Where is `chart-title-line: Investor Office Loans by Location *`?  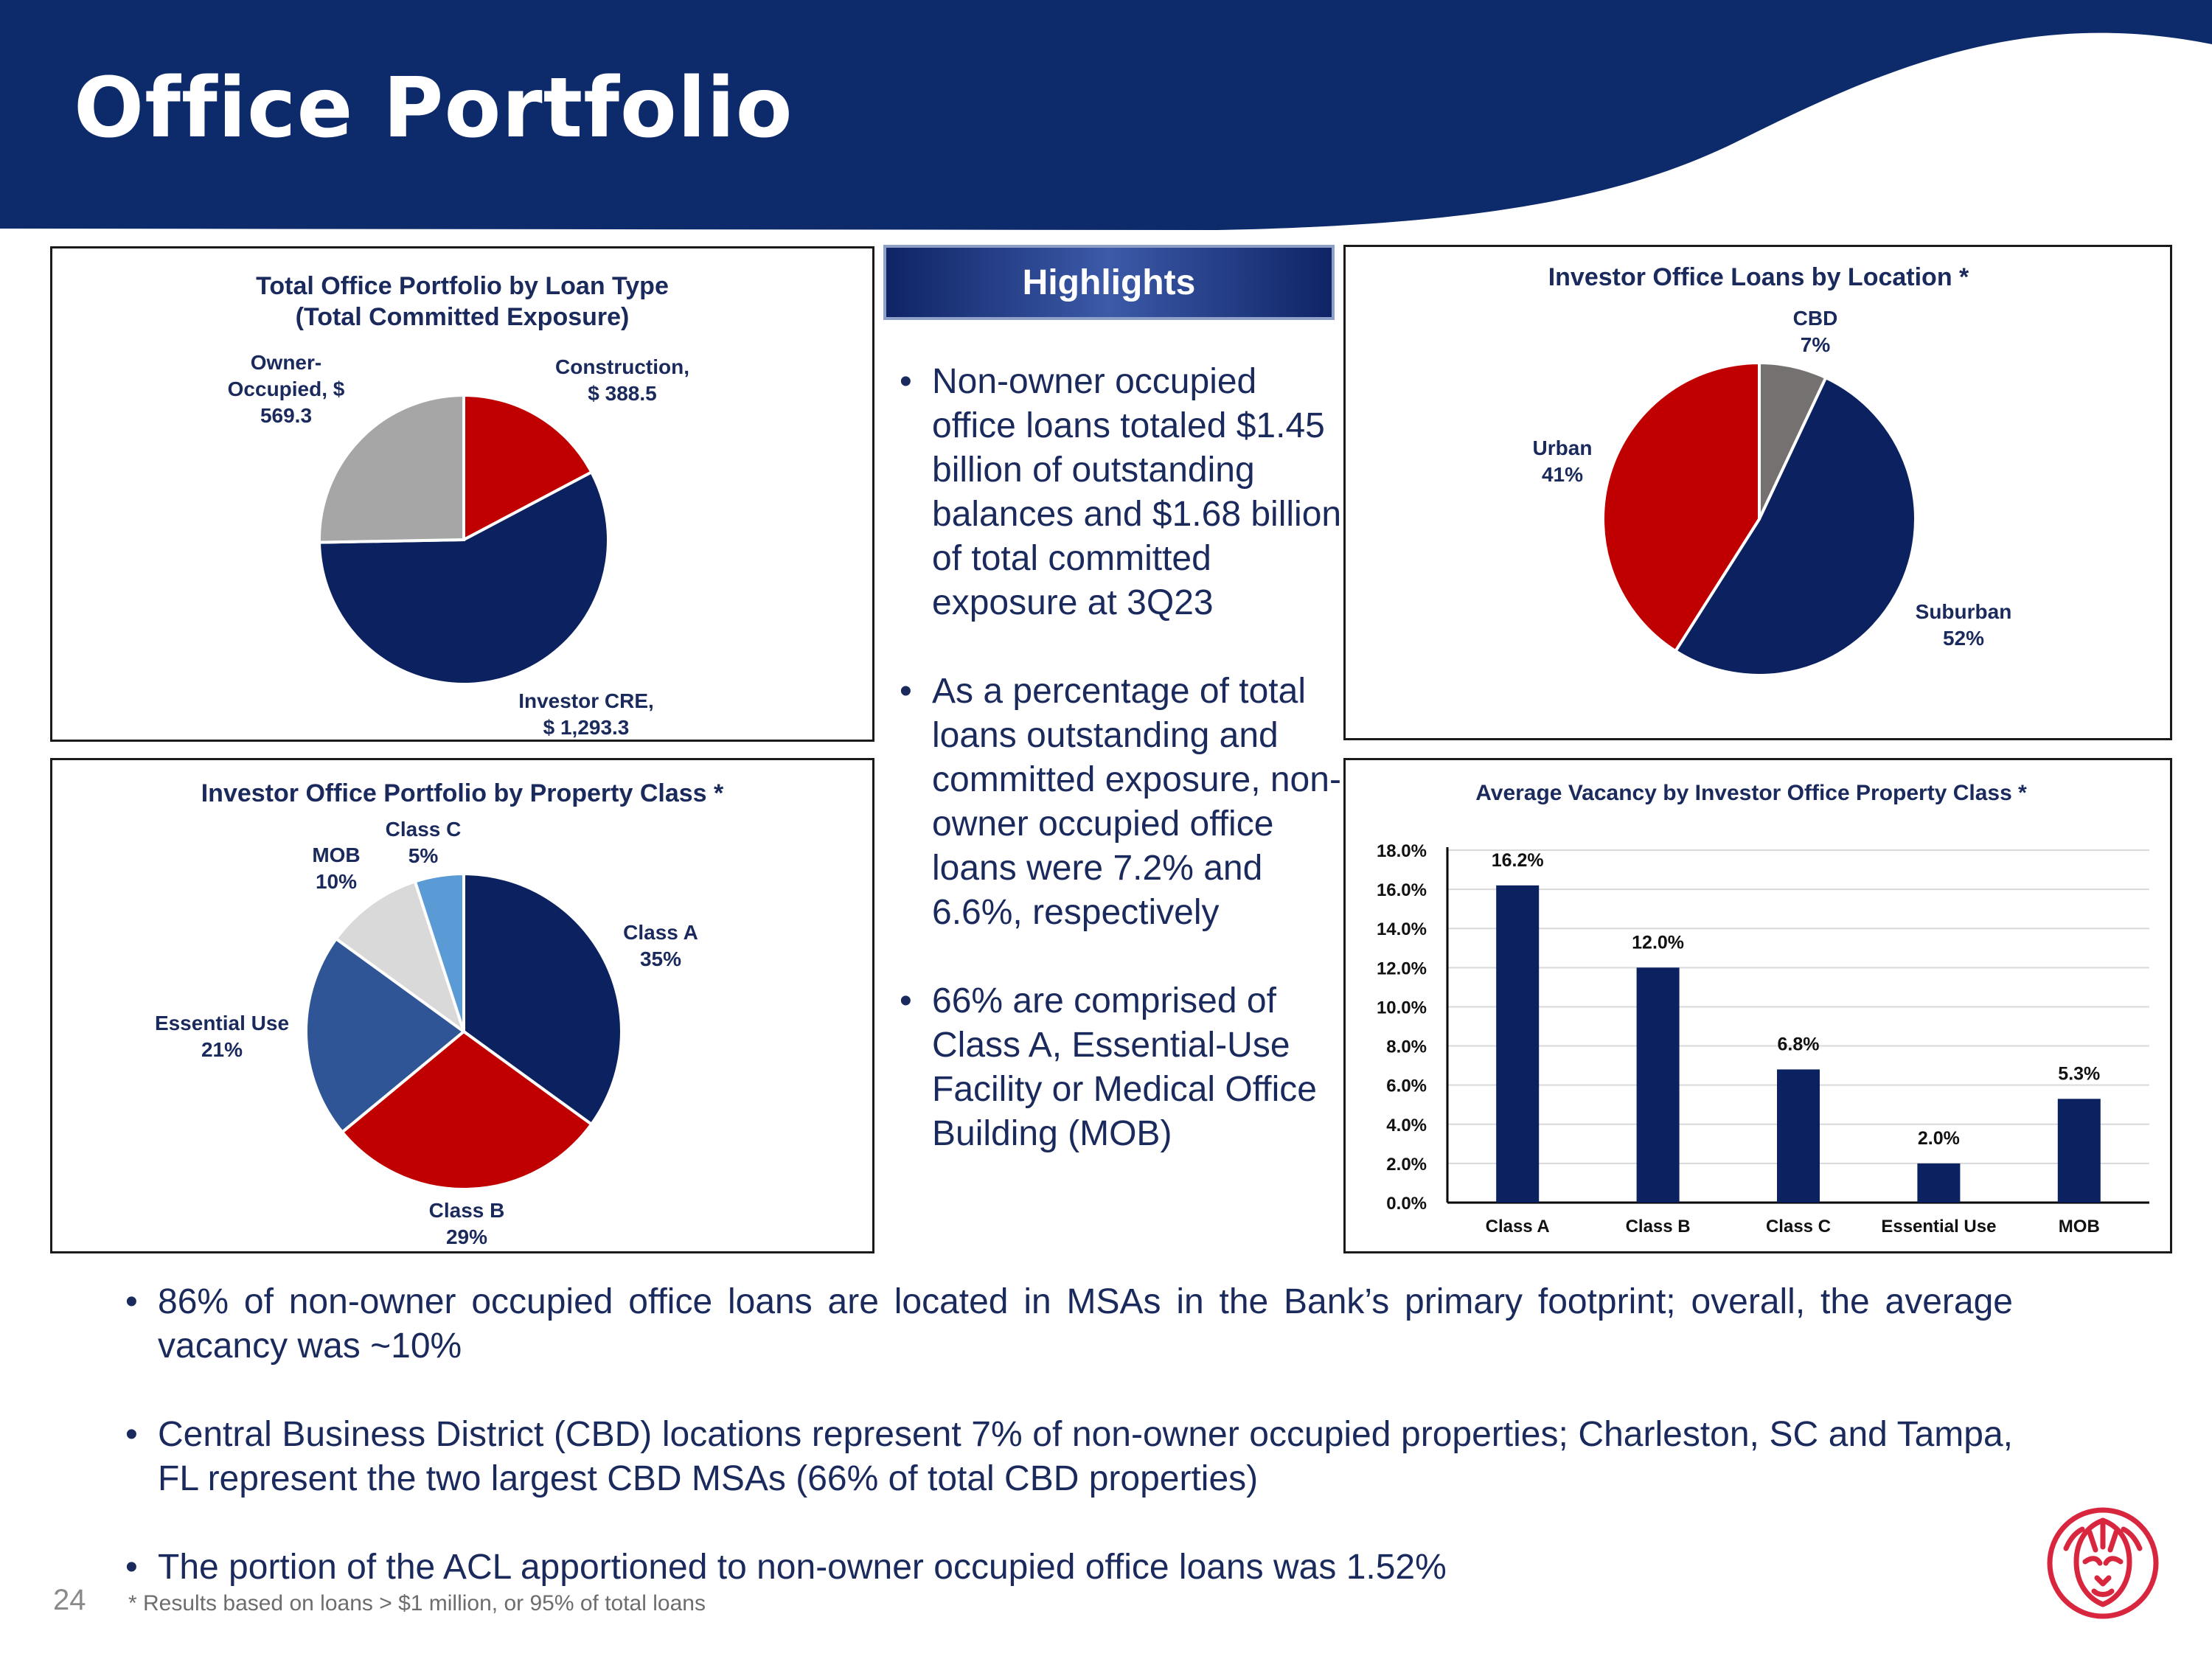
chart-title-line: Investor Office Loans by Location * is located at coordinates (1758, 277).